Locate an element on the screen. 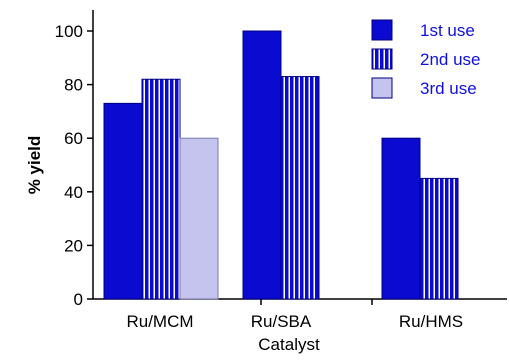  x-tick-label: Ru/HMS is located at coordinates (431, 321).